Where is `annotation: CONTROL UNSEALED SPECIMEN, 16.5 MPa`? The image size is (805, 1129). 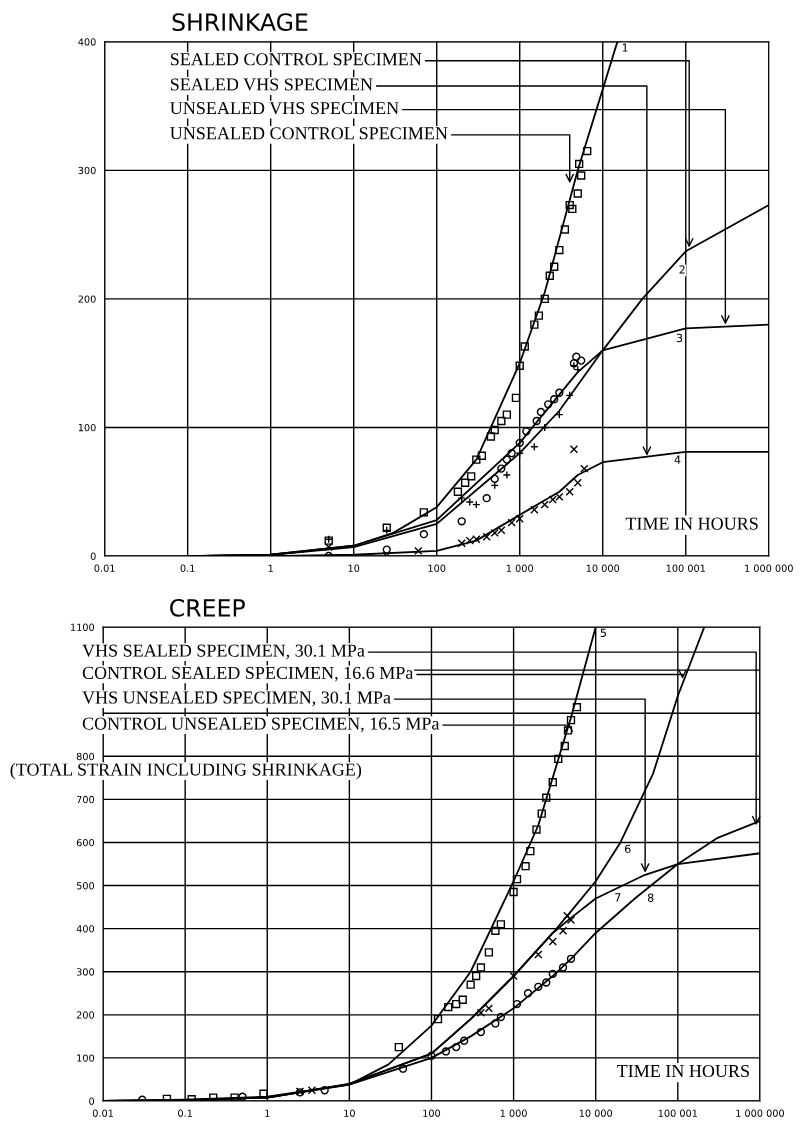
annotation: CONTROL UNSEALED SPECIMEN, 16.5 MPa is located at coordinates (261, 725).